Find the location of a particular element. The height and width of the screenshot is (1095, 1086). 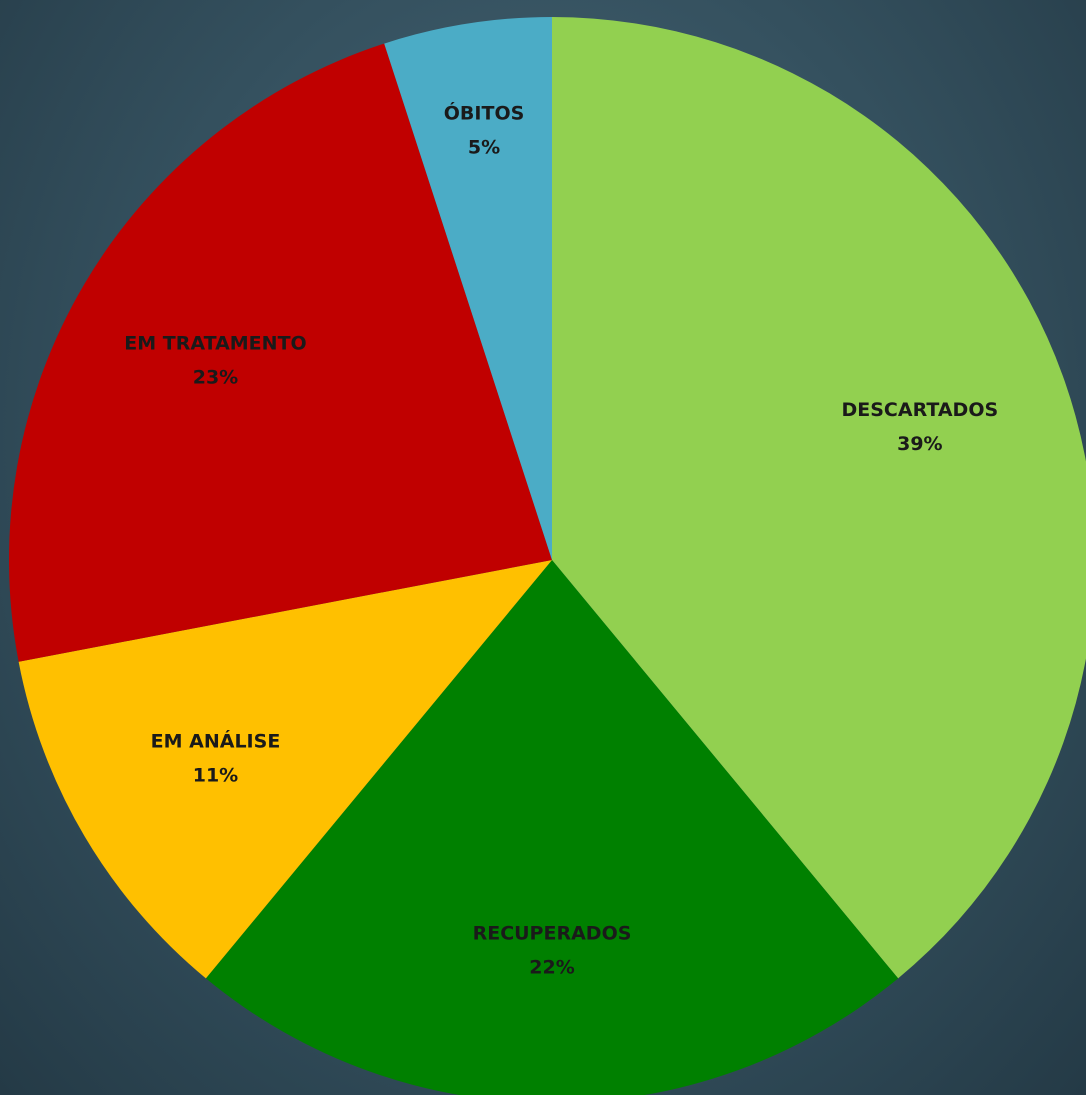

pie-slice is located at coordinates (468, 288).